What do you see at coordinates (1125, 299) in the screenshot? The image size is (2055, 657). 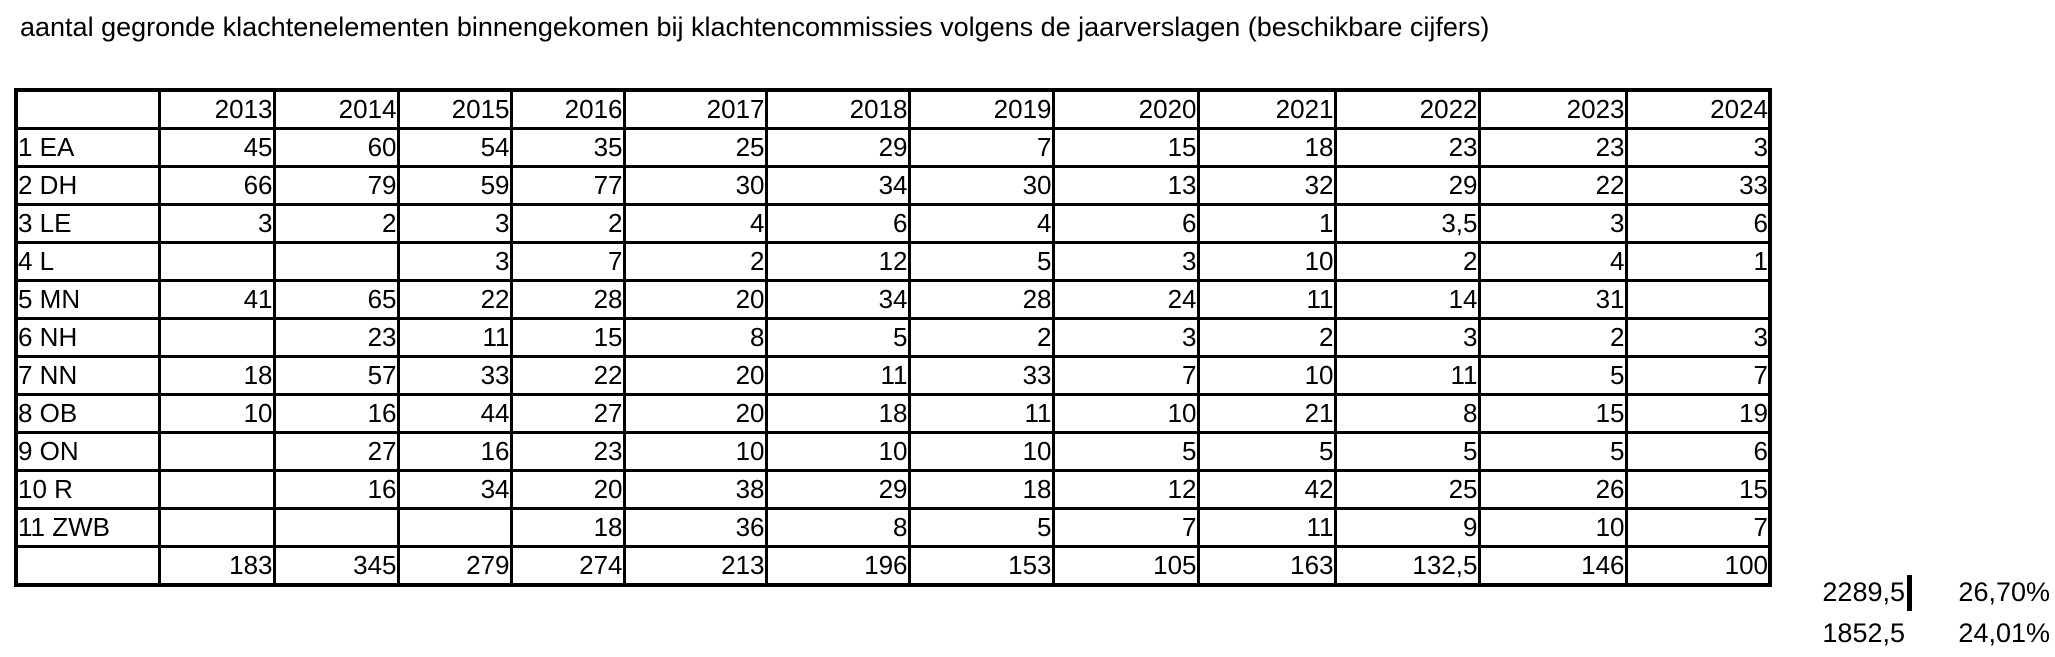 I see `value-cell: 24` at bounding box center [1125, 299].